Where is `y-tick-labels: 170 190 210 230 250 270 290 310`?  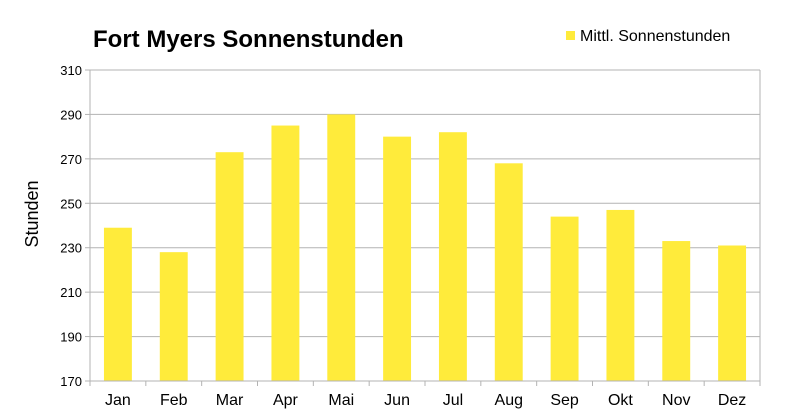
y-tick-labels: 170 190 210 230 250 270 290 310 is located at coordinates (71, 226).